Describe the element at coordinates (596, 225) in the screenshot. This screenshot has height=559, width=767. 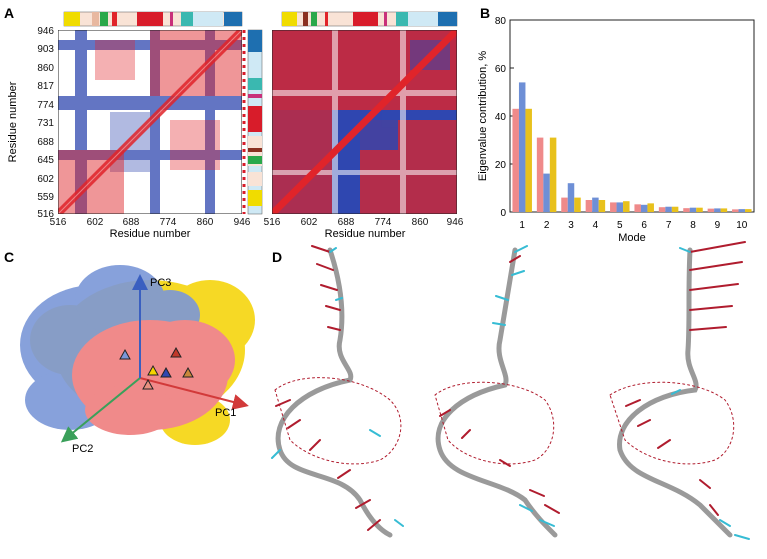
I see `x-tick-label: 4` at that location.